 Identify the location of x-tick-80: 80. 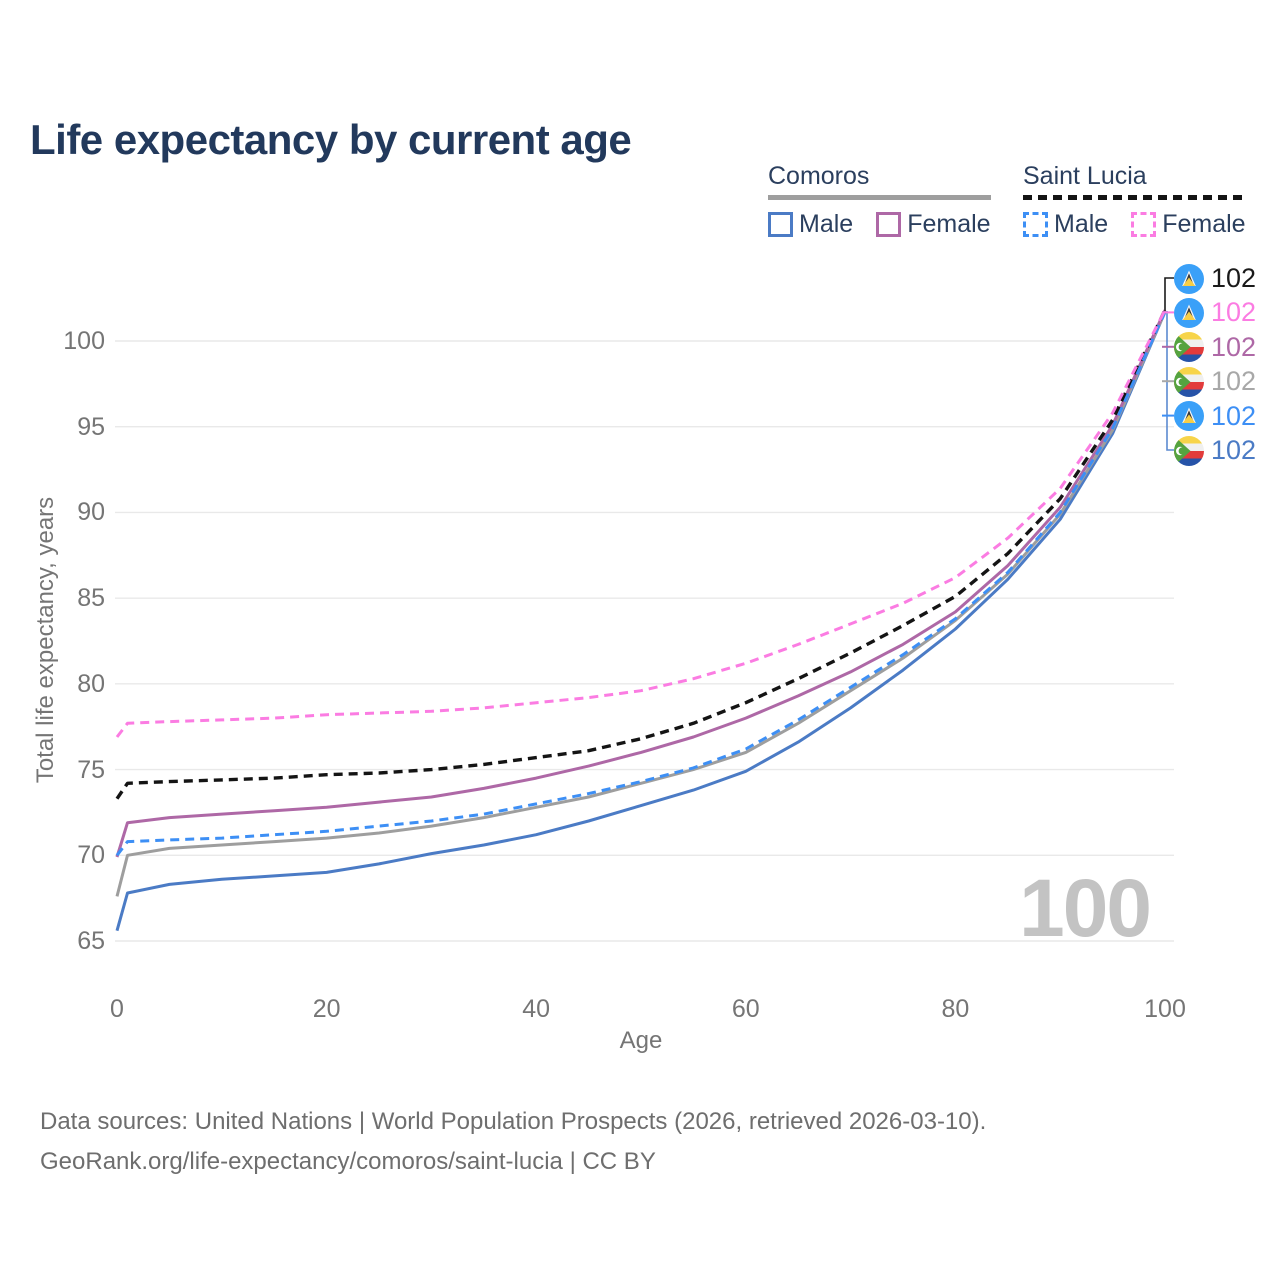
(955, 1009).